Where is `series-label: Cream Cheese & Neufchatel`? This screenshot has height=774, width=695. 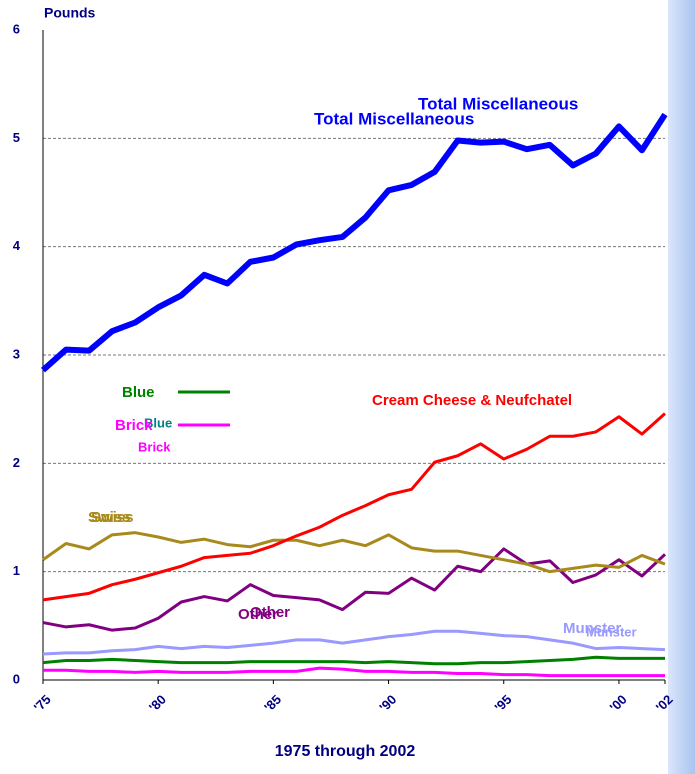
series-label: Cream Cheese & Neufchatel is located at coordinates (472, 400).